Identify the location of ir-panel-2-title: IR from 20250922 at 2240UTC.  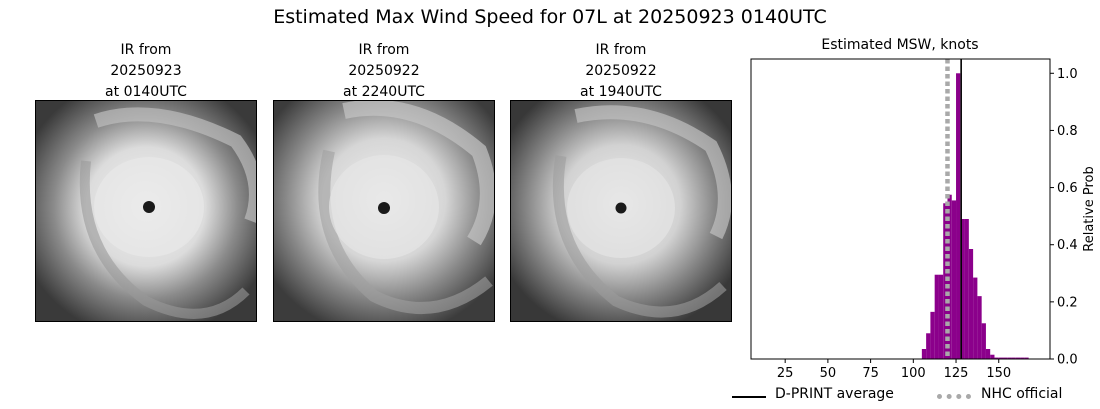
(384, 70).